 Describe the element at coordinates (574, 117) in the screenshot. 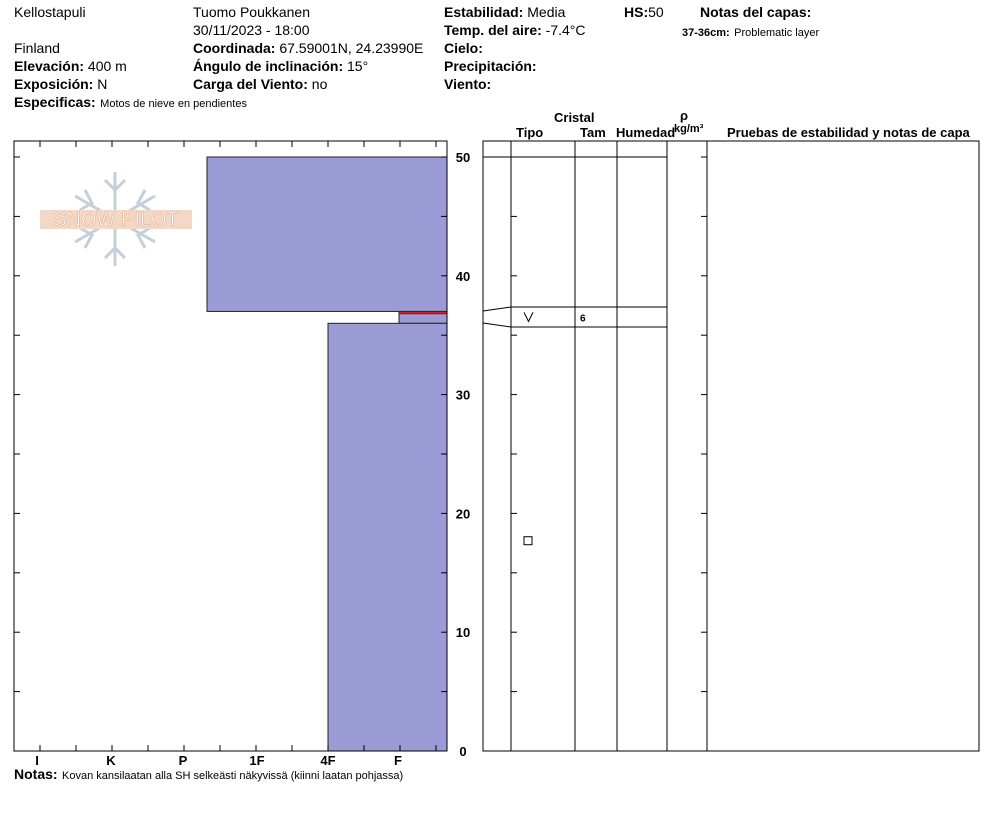

I see `cristal-header: Cristal` at that location.